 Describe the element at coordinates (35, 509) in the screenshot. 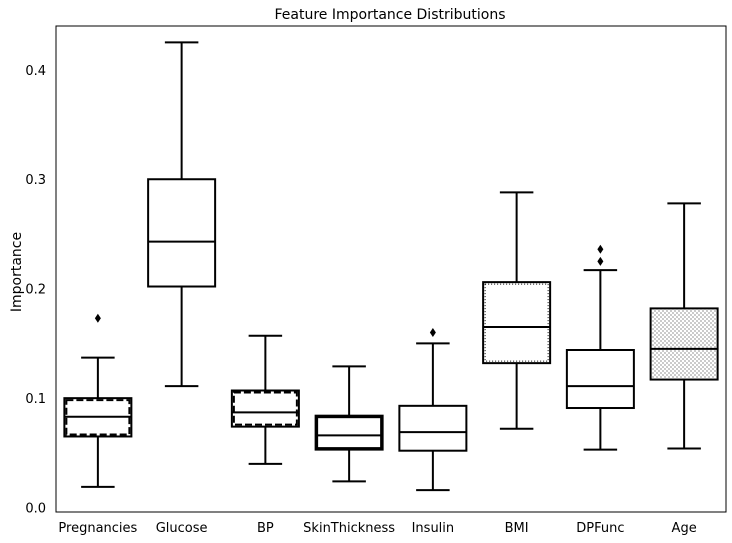

I see `y-tick-label: 0.0` at that location.